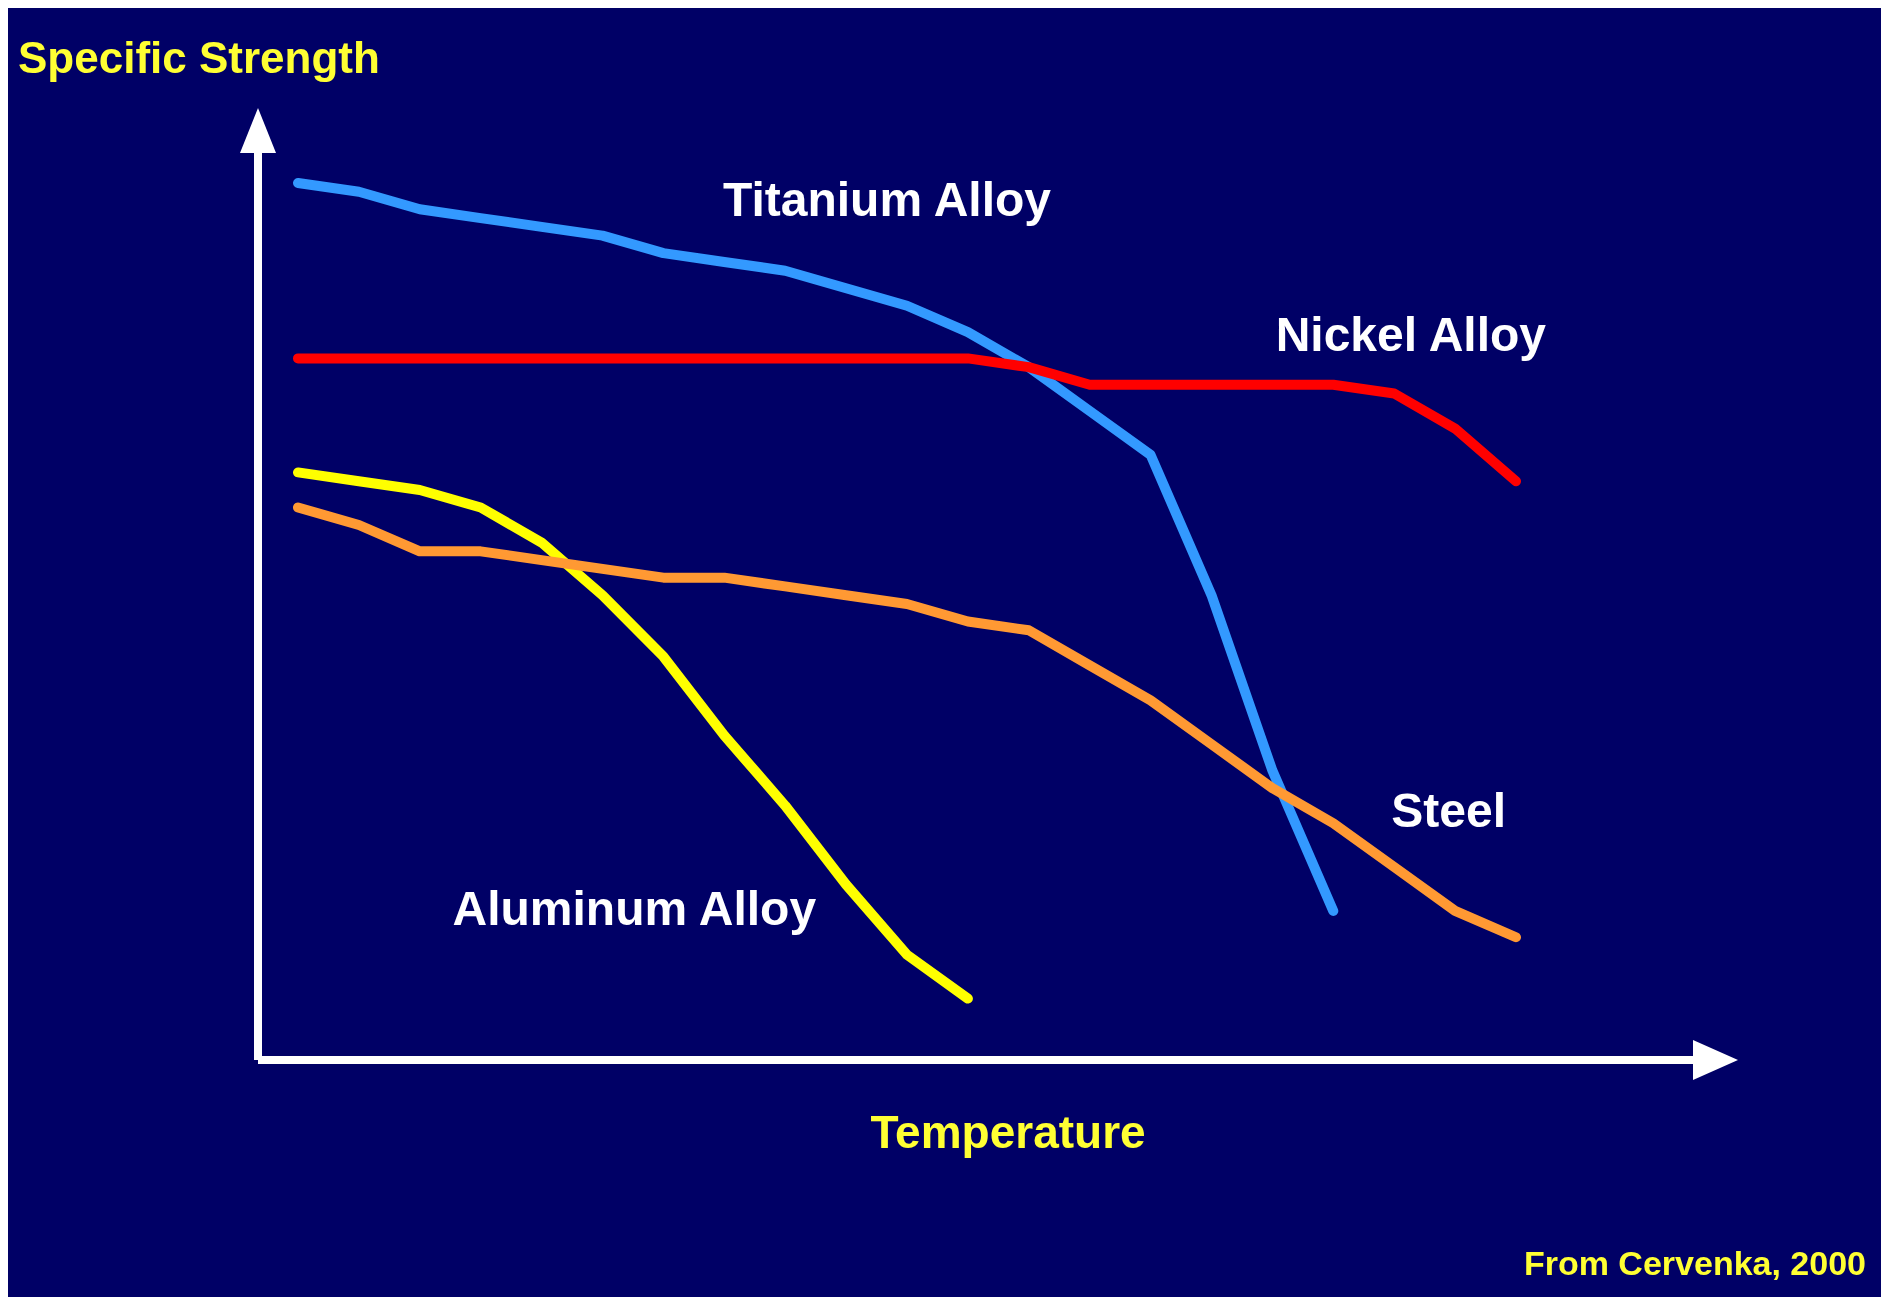 The image size is (1889, 1305). Describe the element at coordinates (1694, 1263) in the screenshot. I see `text: From Cervenka, 2000` at that location.